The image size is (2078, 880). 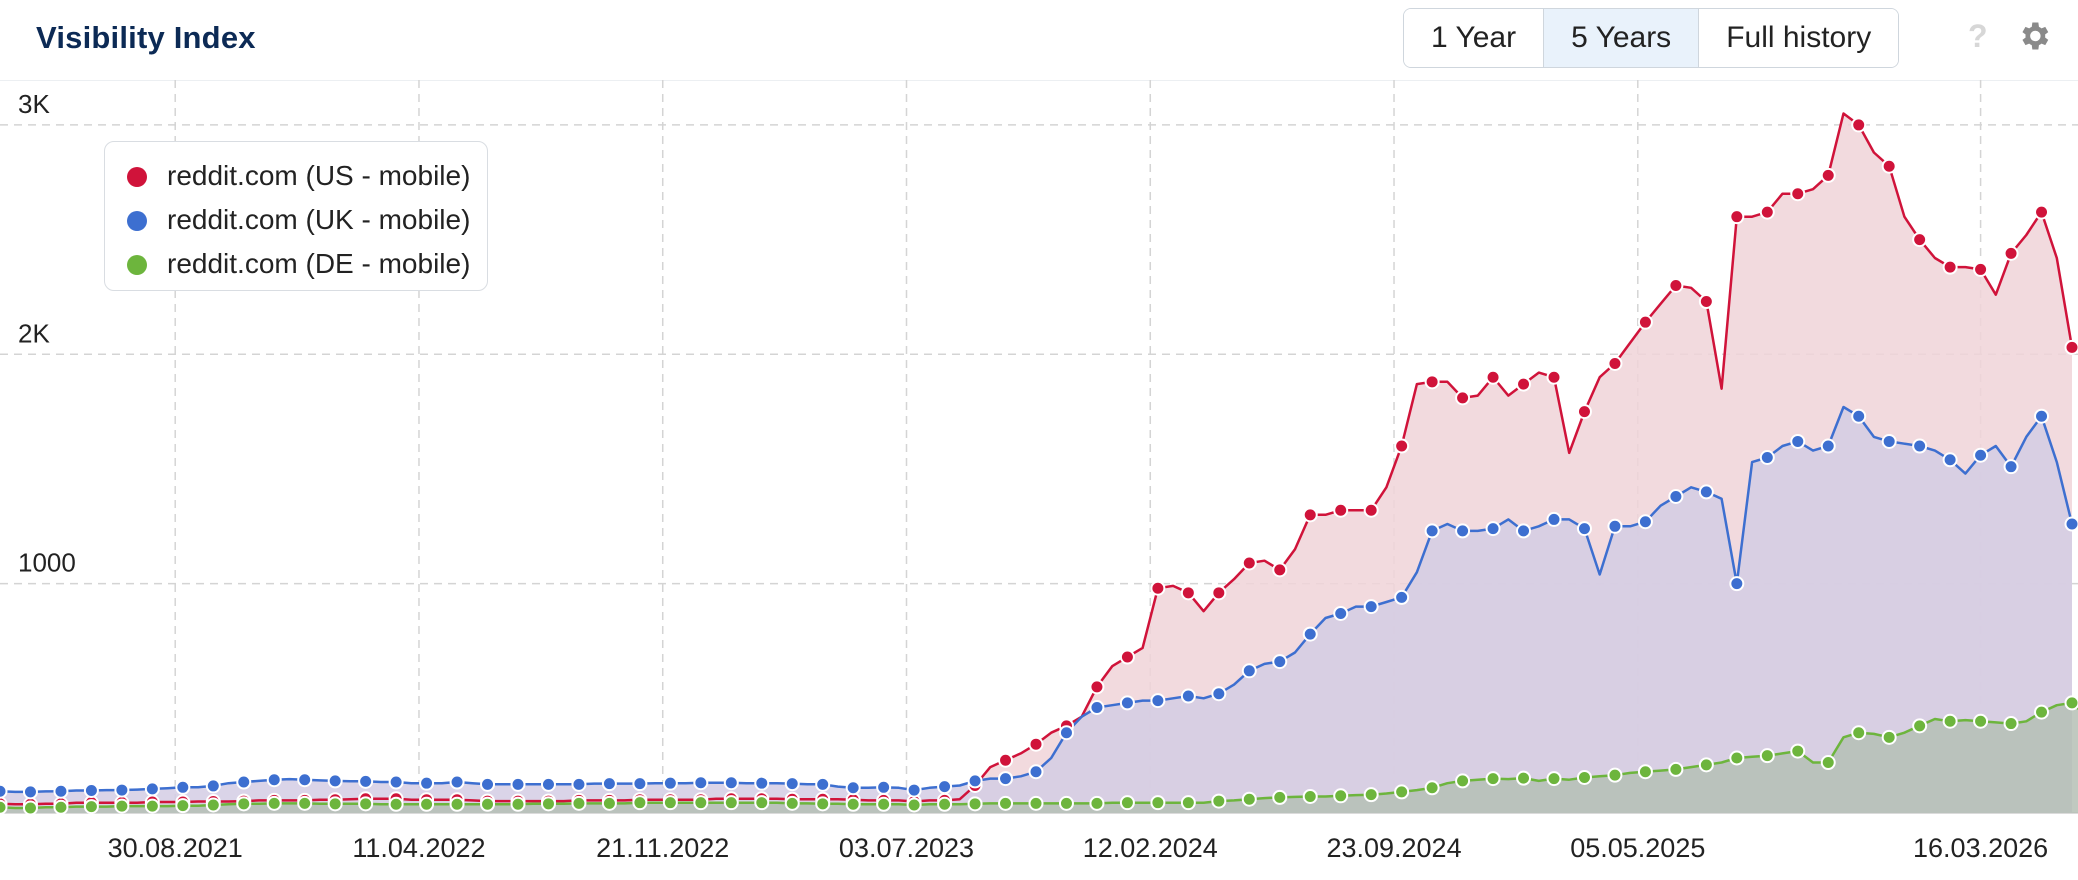 I want to click on range-full-history-button: Full history, so click(x=1799, y=38).